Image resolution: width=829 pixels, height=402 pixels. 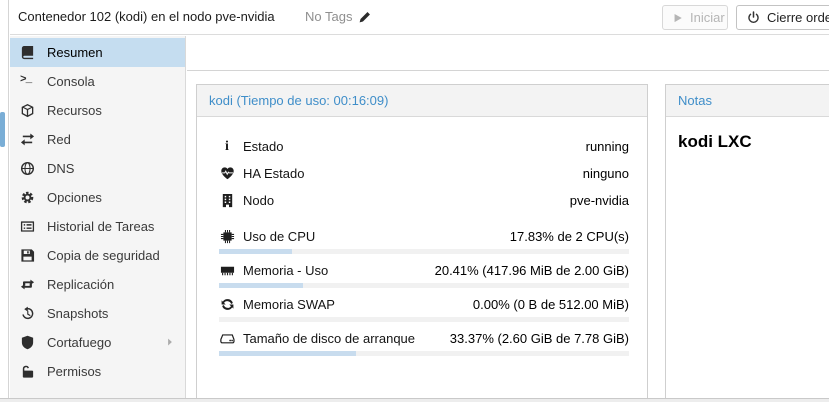 What do you see at coordinates (103, 255) in the screenshot?
I see `sidebar-item-label: Copia de seguridad` at bounding box center [103, 255].